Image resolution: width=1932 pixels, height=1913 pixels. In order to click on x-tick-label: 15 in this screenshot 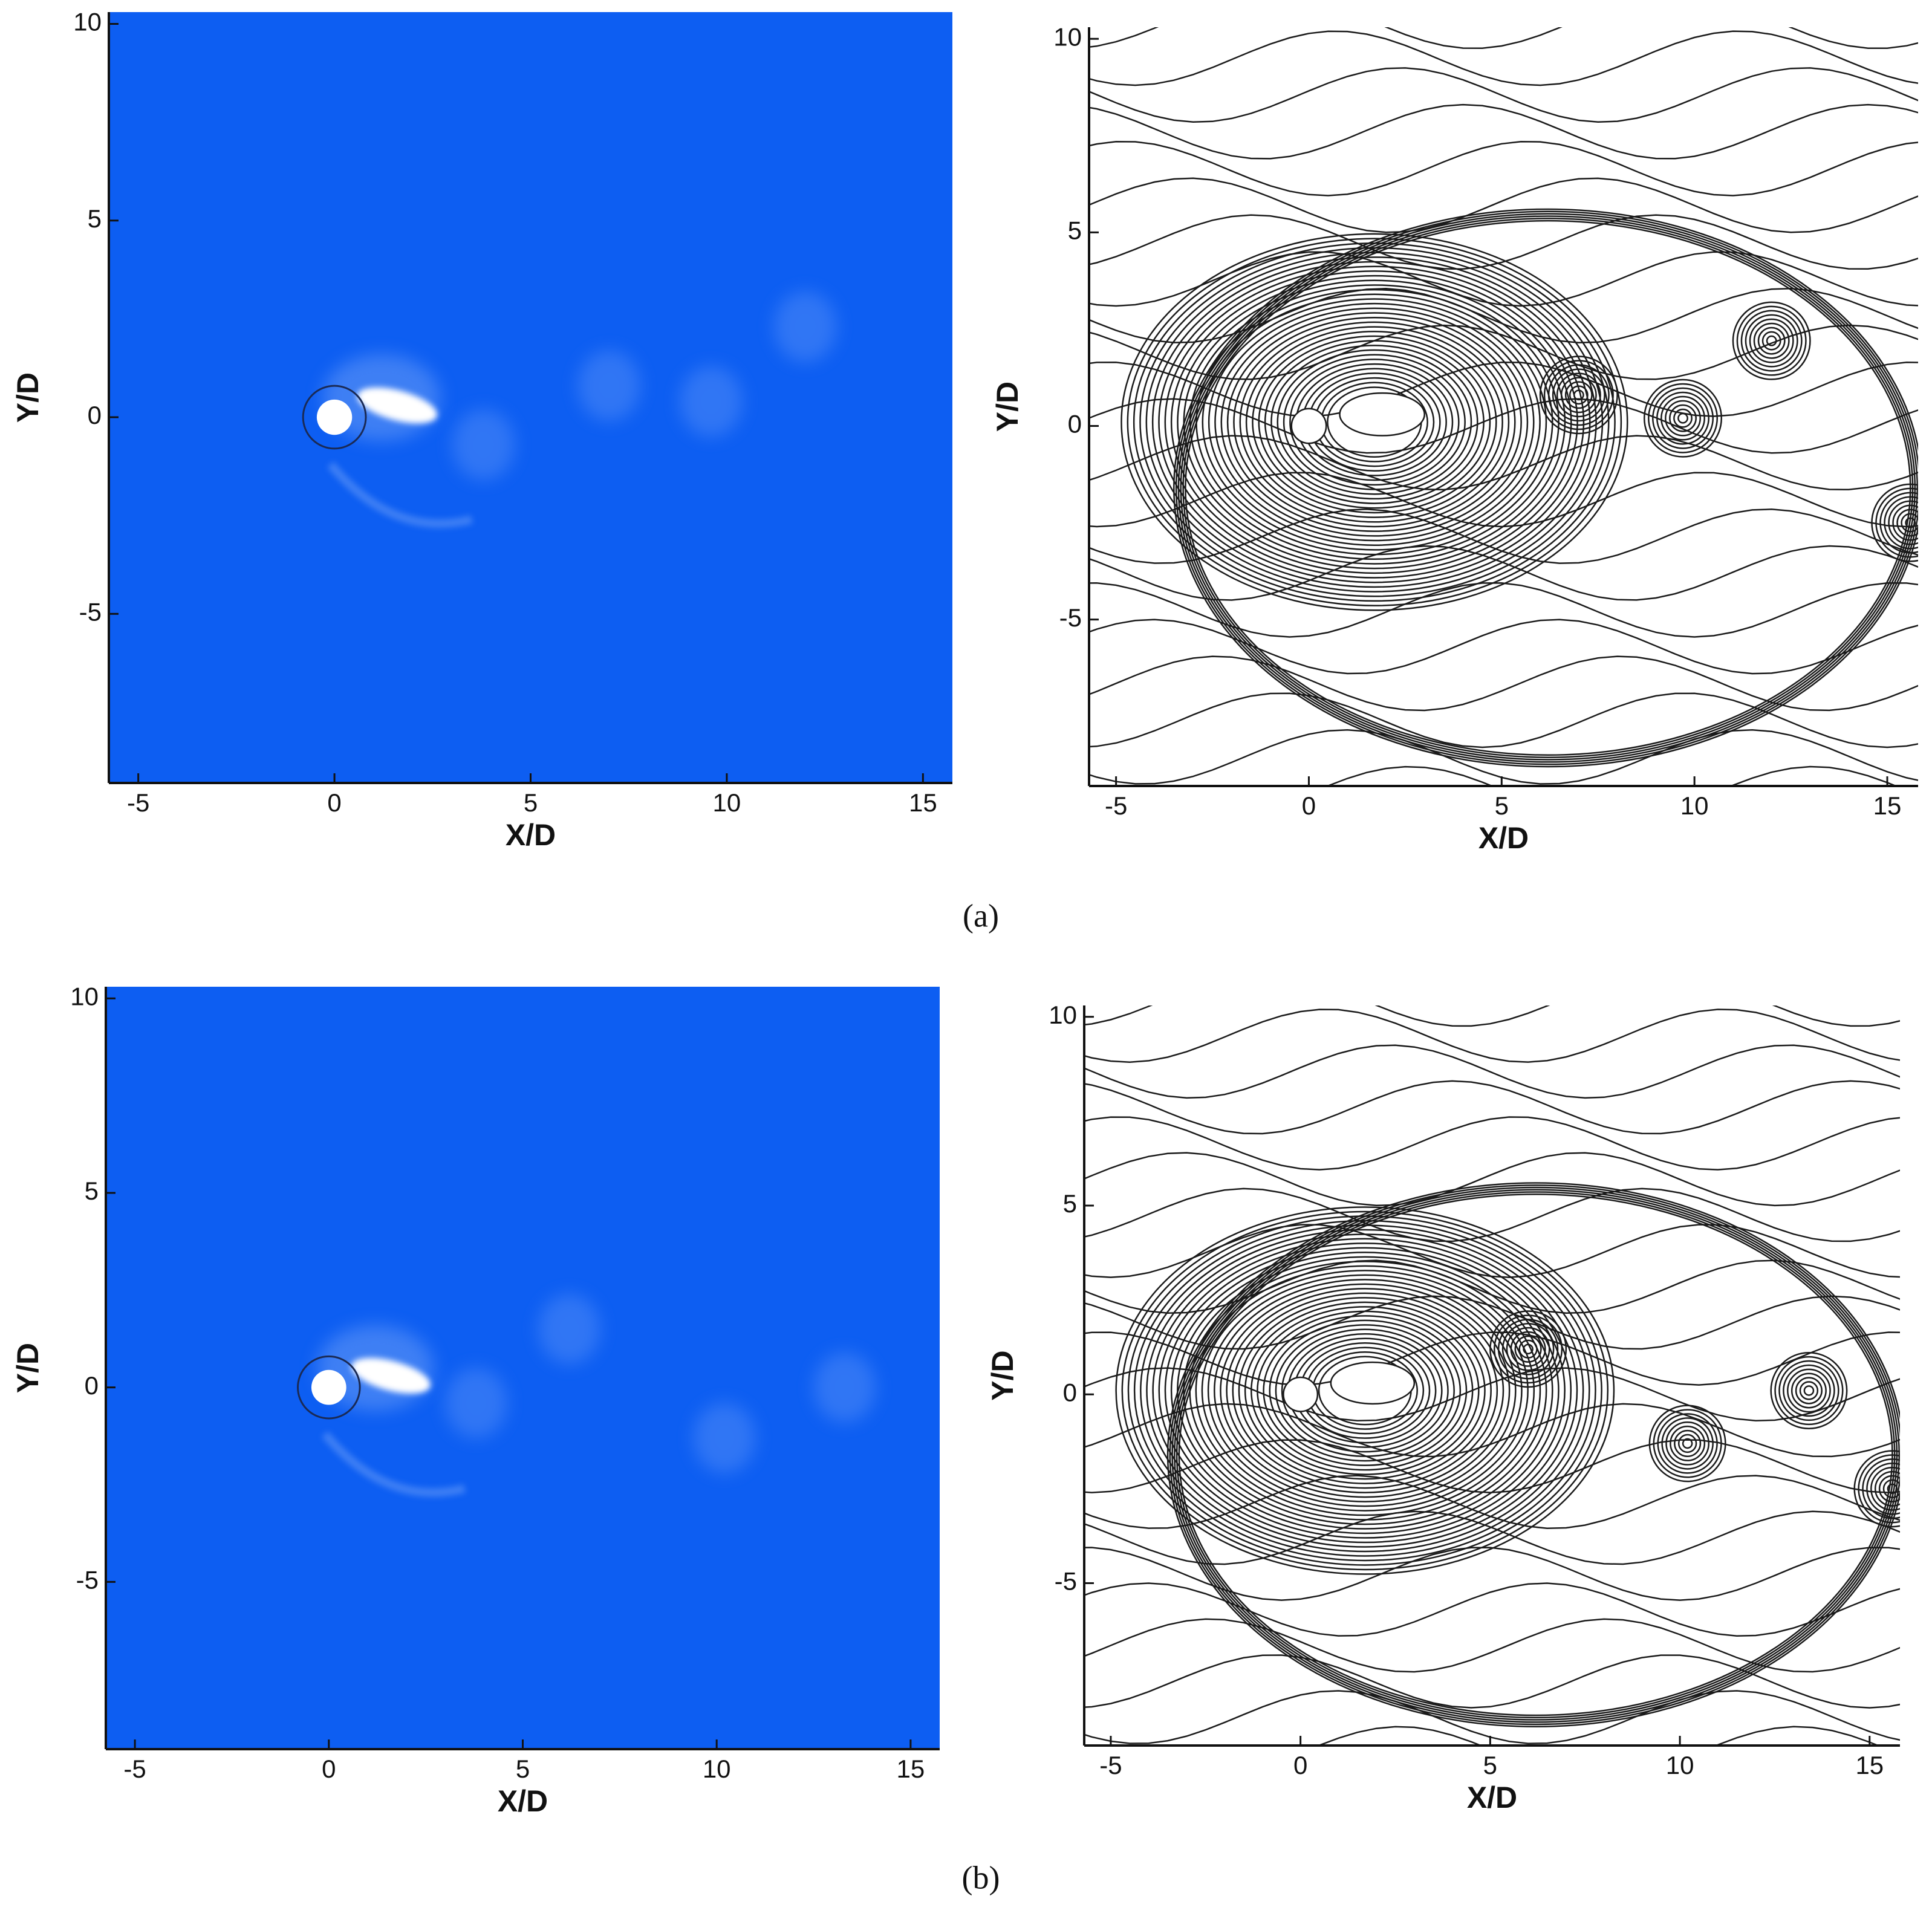, I will do `click(923, 802)`.